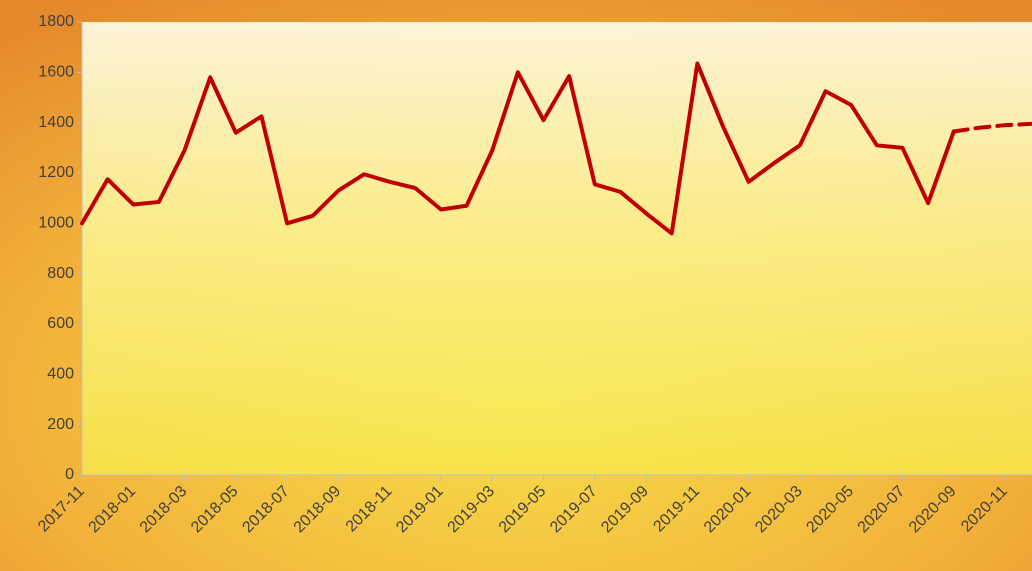 The height and width of the screenshot is (571, 1032). Describe the element at coordinates (69, 474) in the screenshot. I see `y-tick-label: 0` at that location.